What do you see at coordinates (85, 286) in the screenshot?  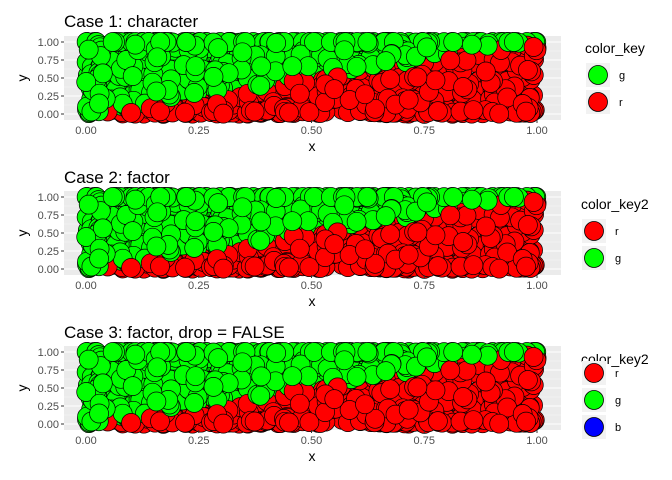 I see `x-tick-label: 0.00` at bounding box center [85, 286].